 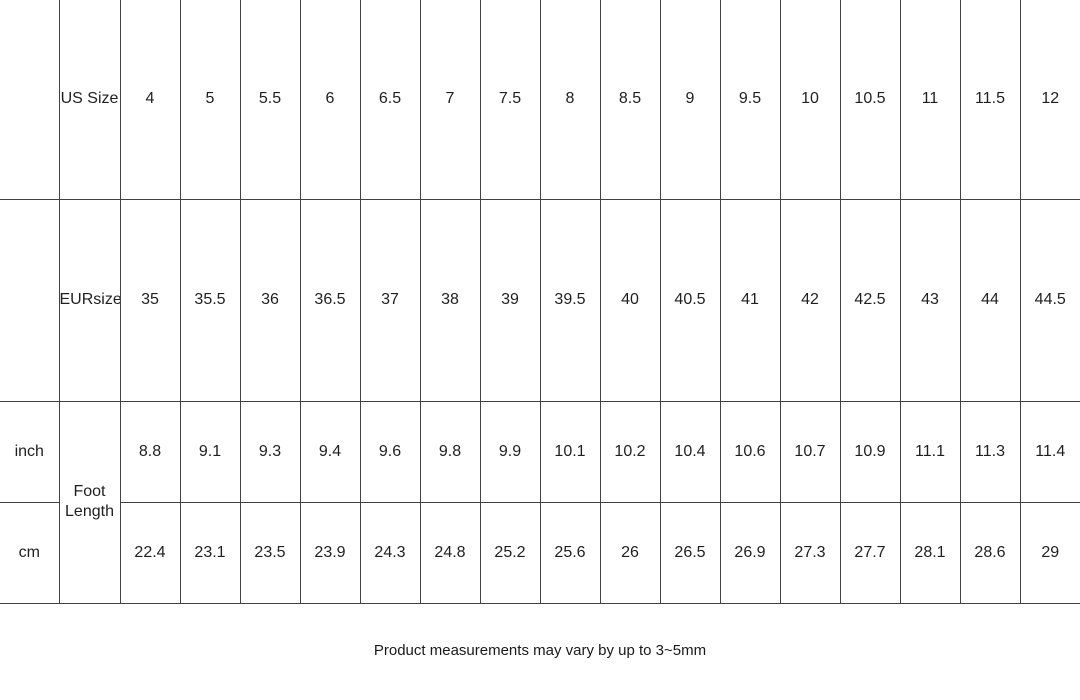 What do you see at coordinates (570, 300) in the screenshot?
I see `table-cell: 39.5` at bounding box center [570, 300].